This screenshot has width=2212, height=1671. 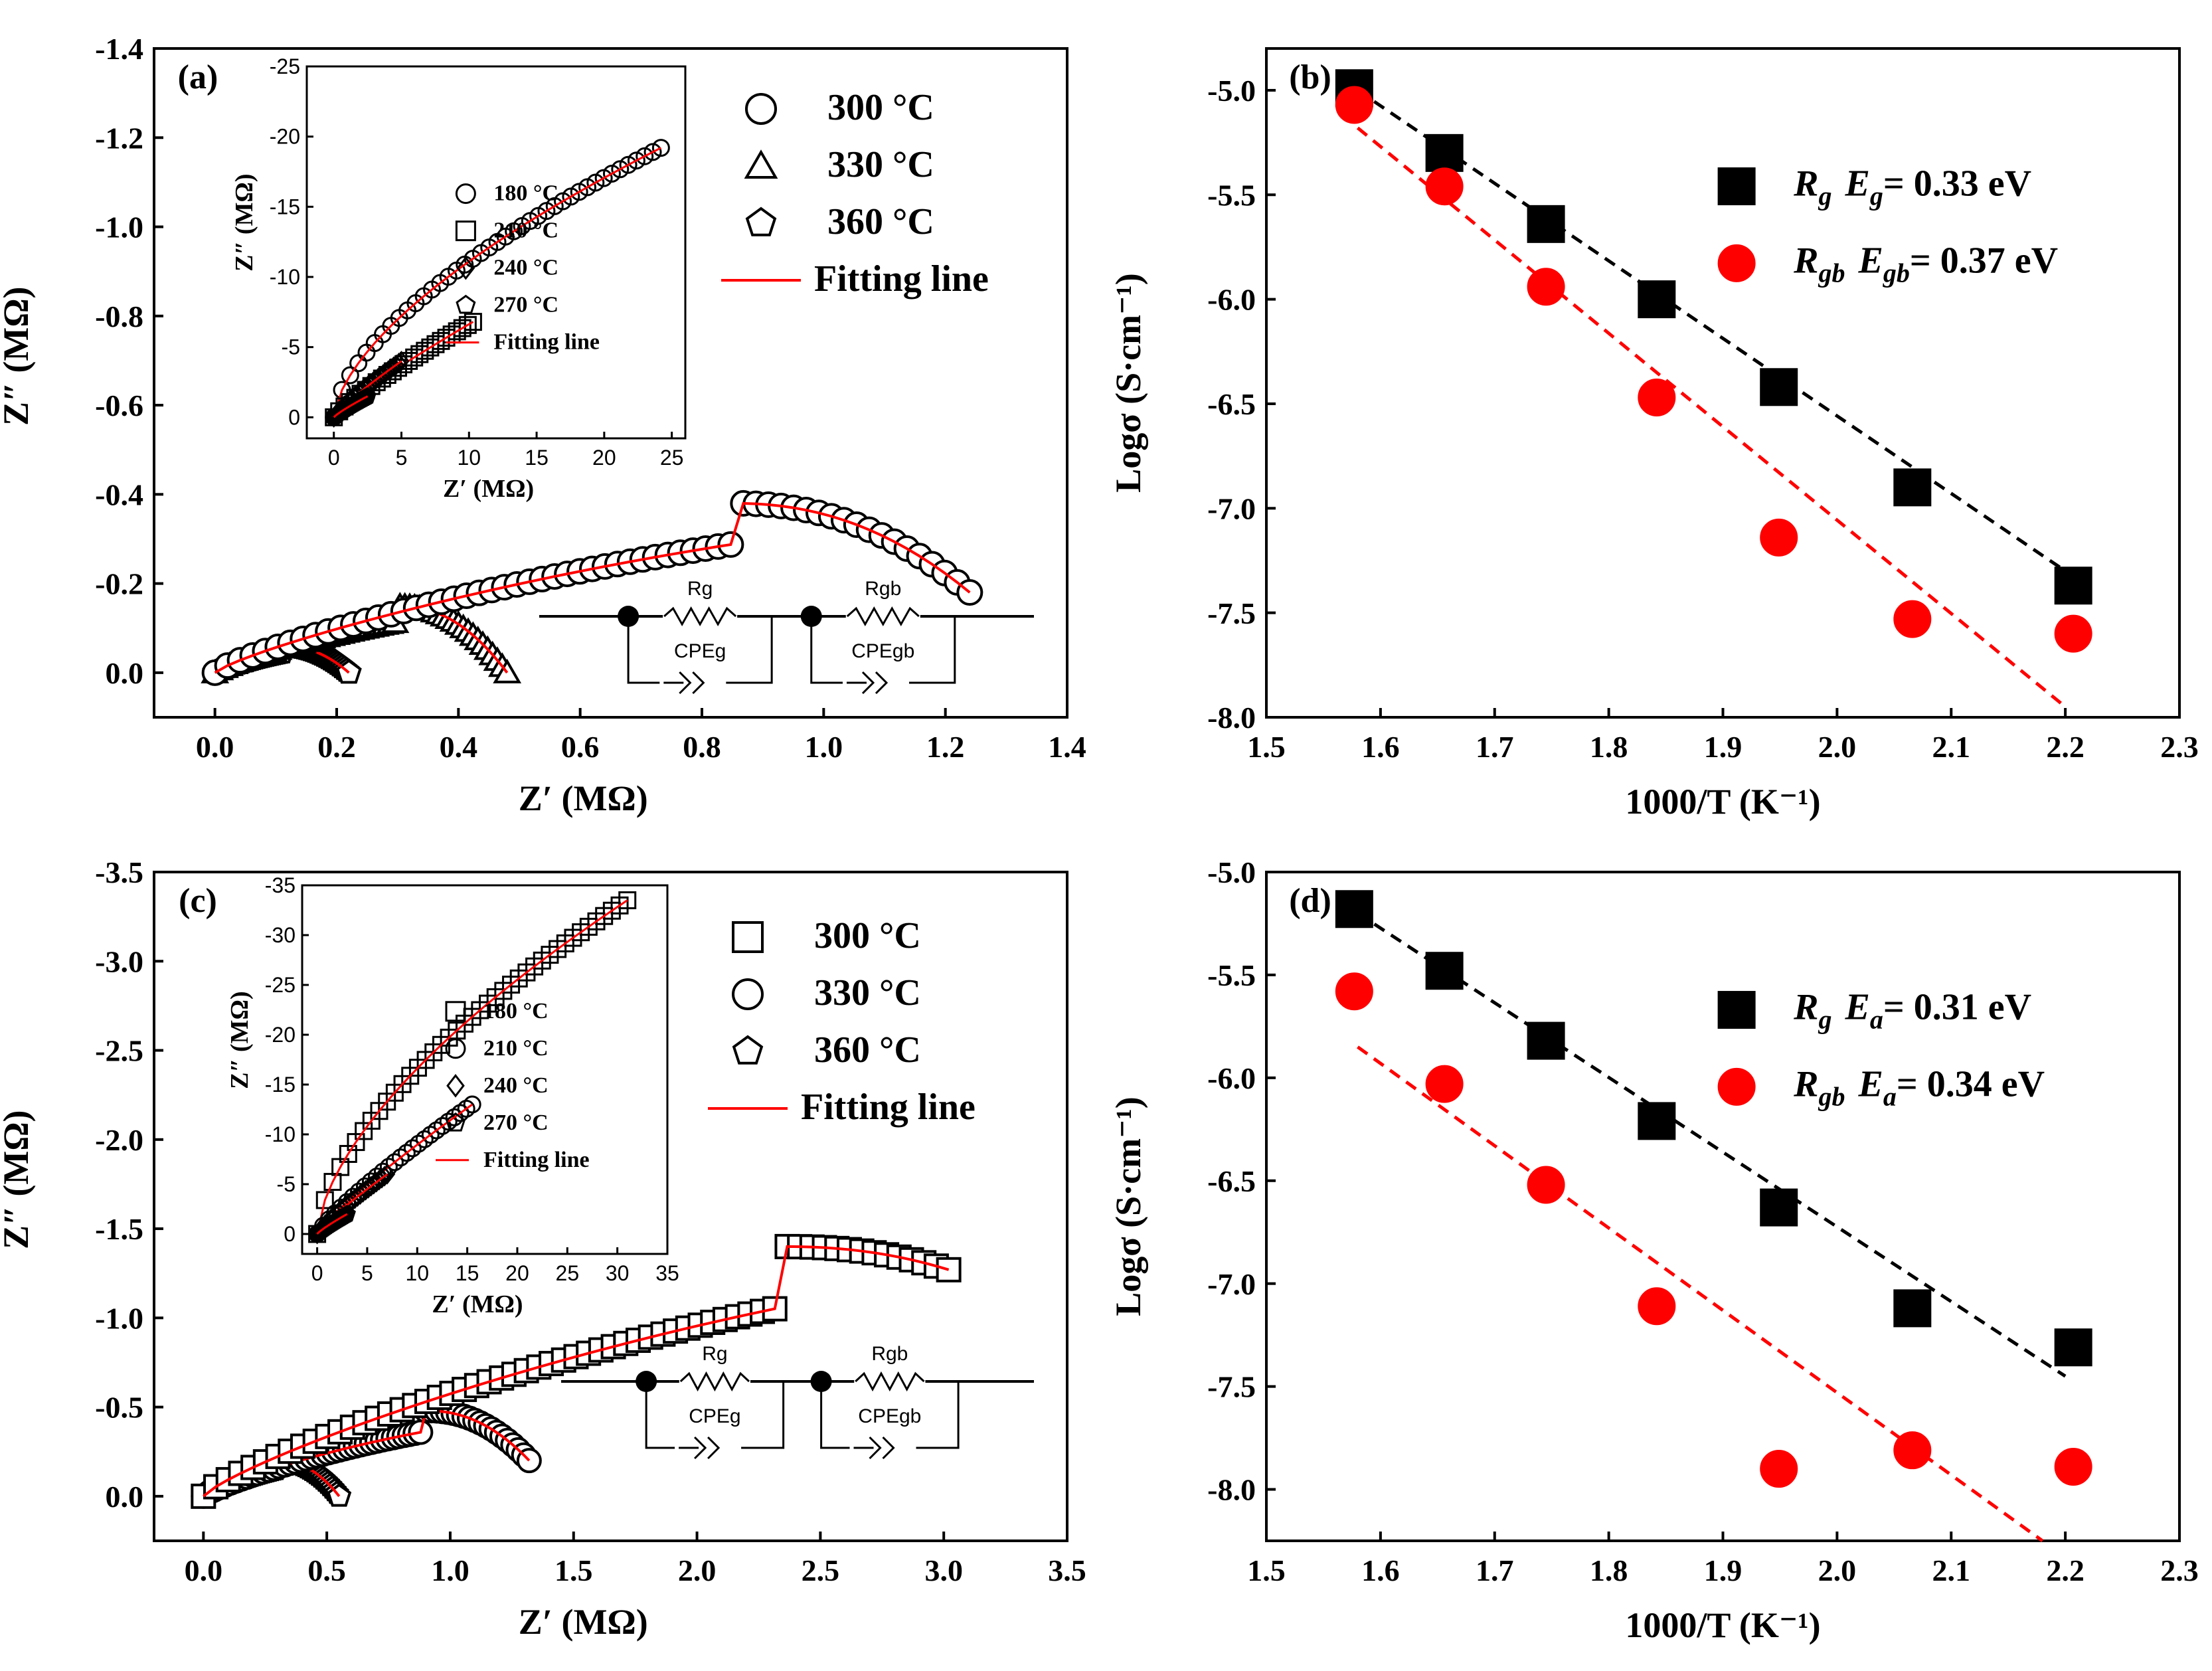 I want to click on inset-x-tick-label: 20, so click(x=517, y=1273).